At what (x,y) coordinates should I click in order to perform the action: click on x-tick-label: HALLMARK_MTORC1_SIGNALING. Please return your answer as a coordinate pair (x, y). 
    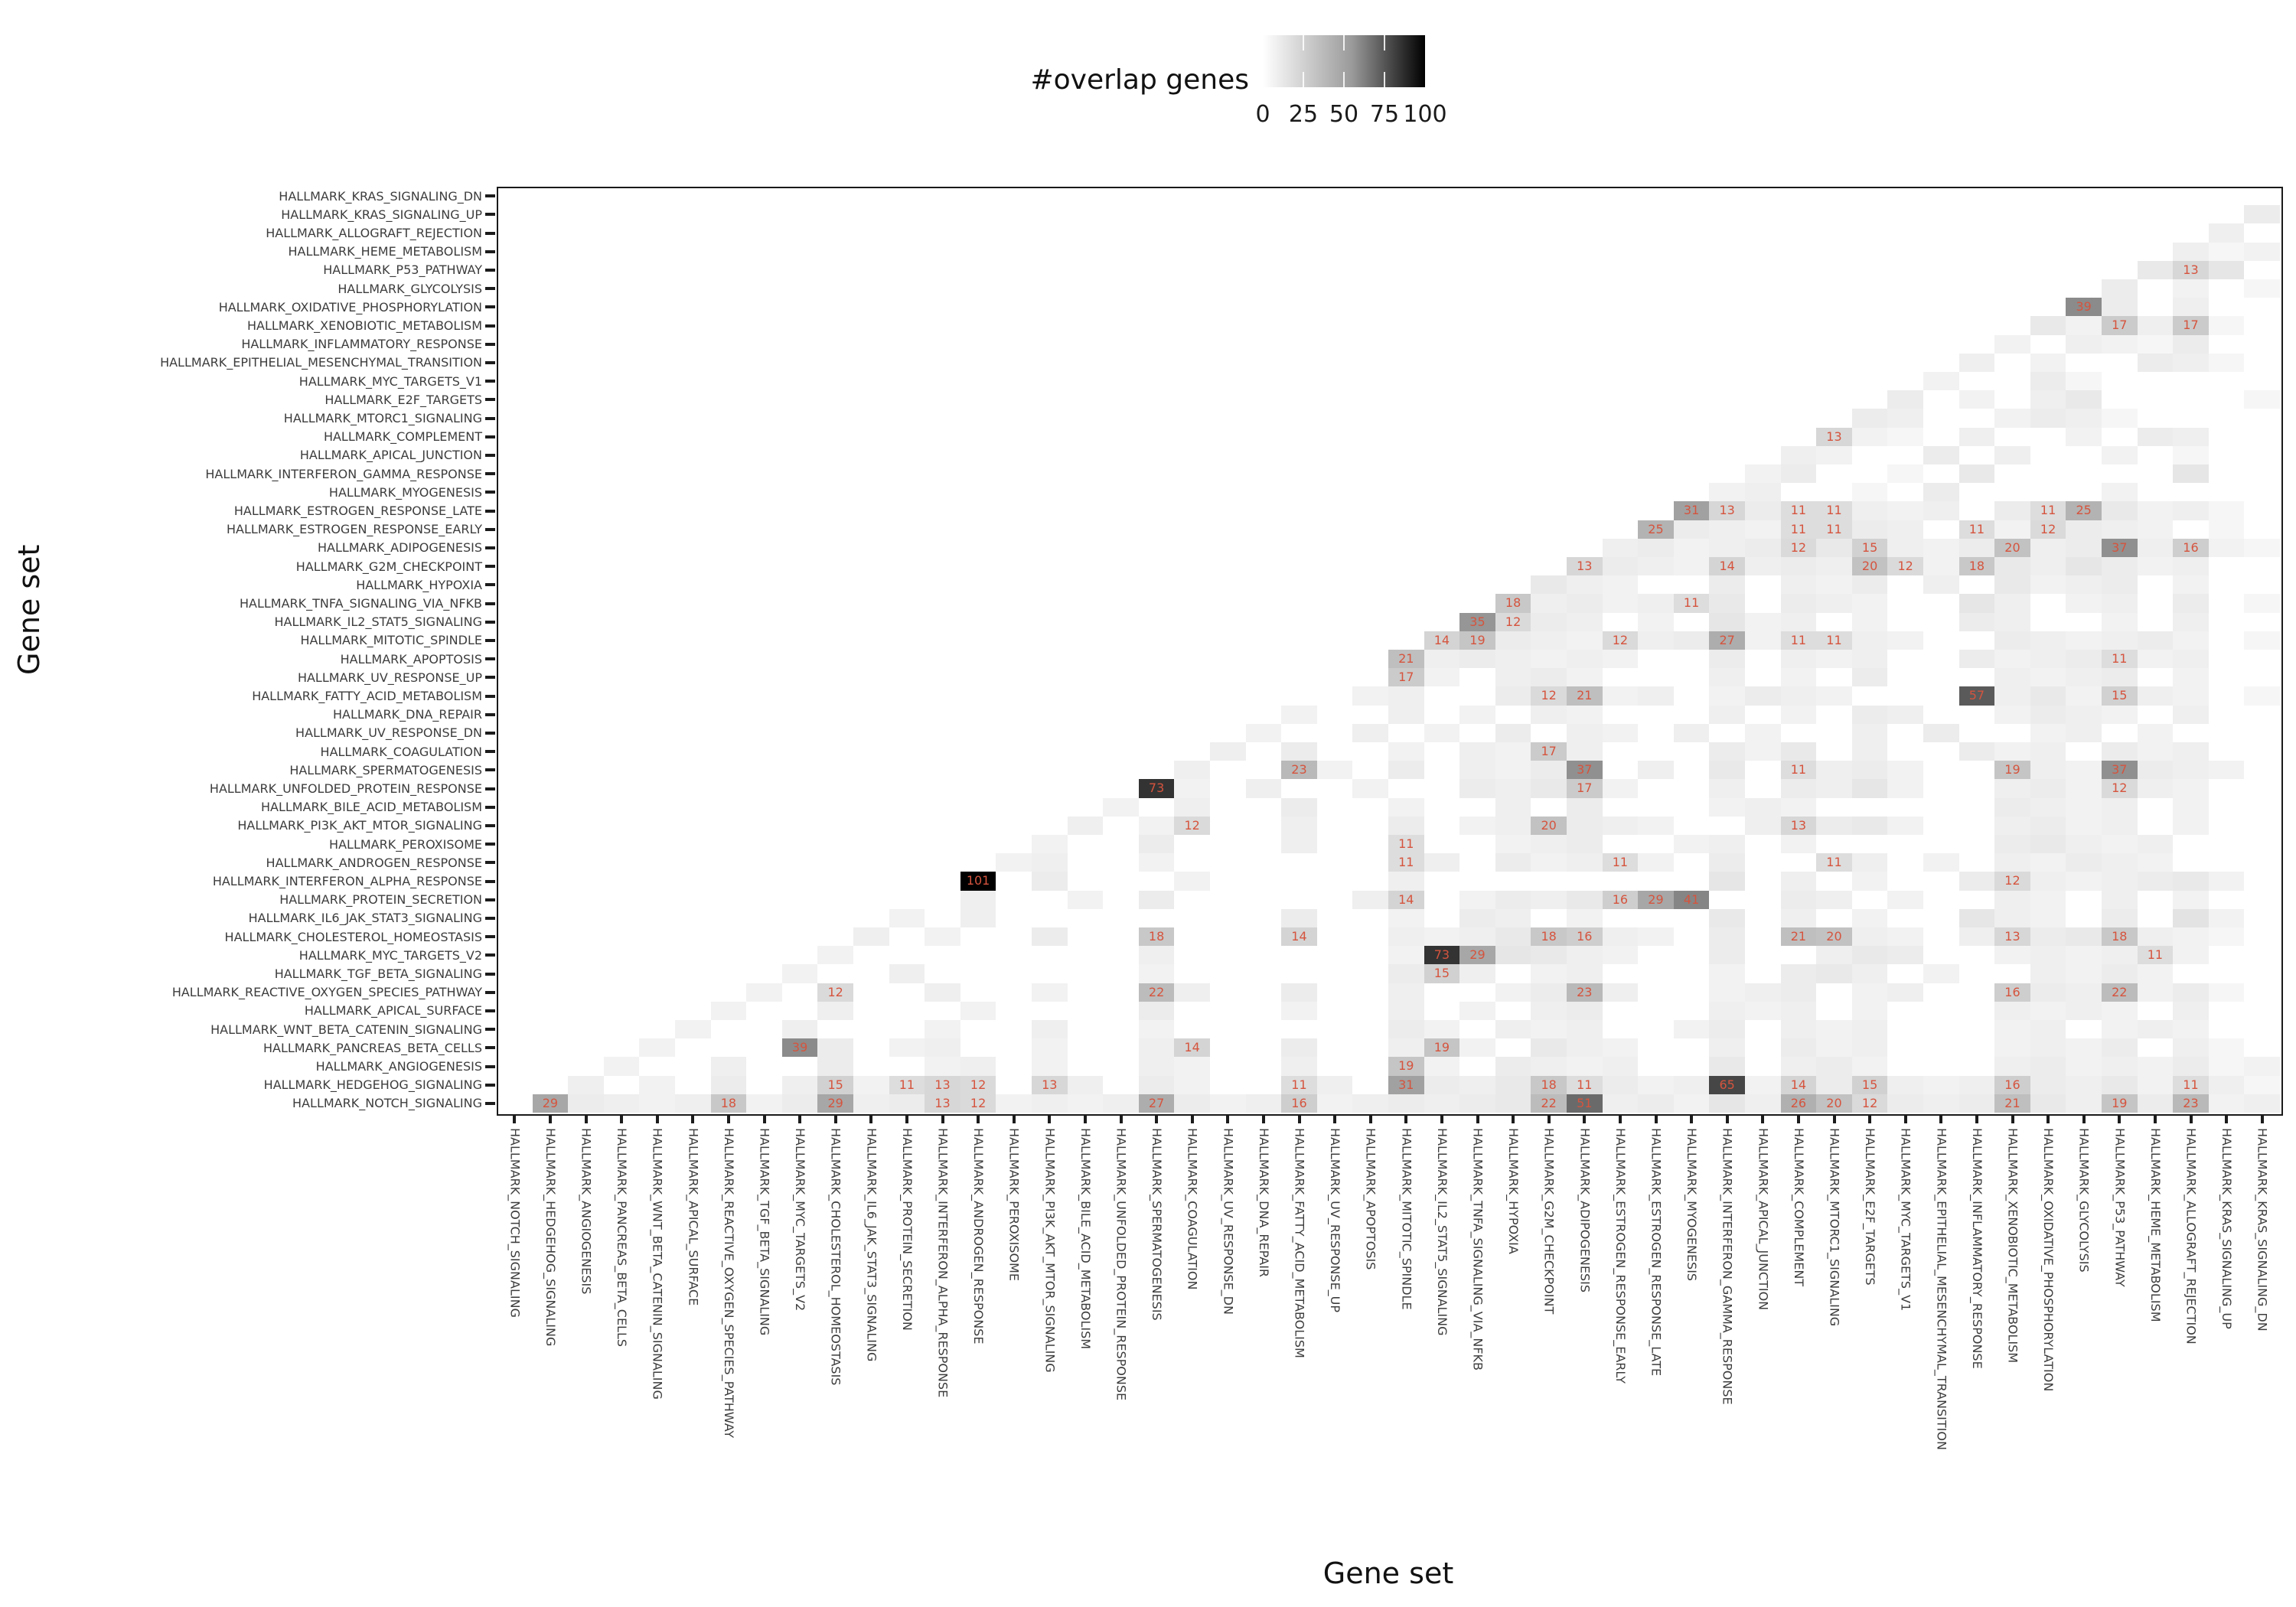
    Looking at the image, I should click on (1834, 1227).